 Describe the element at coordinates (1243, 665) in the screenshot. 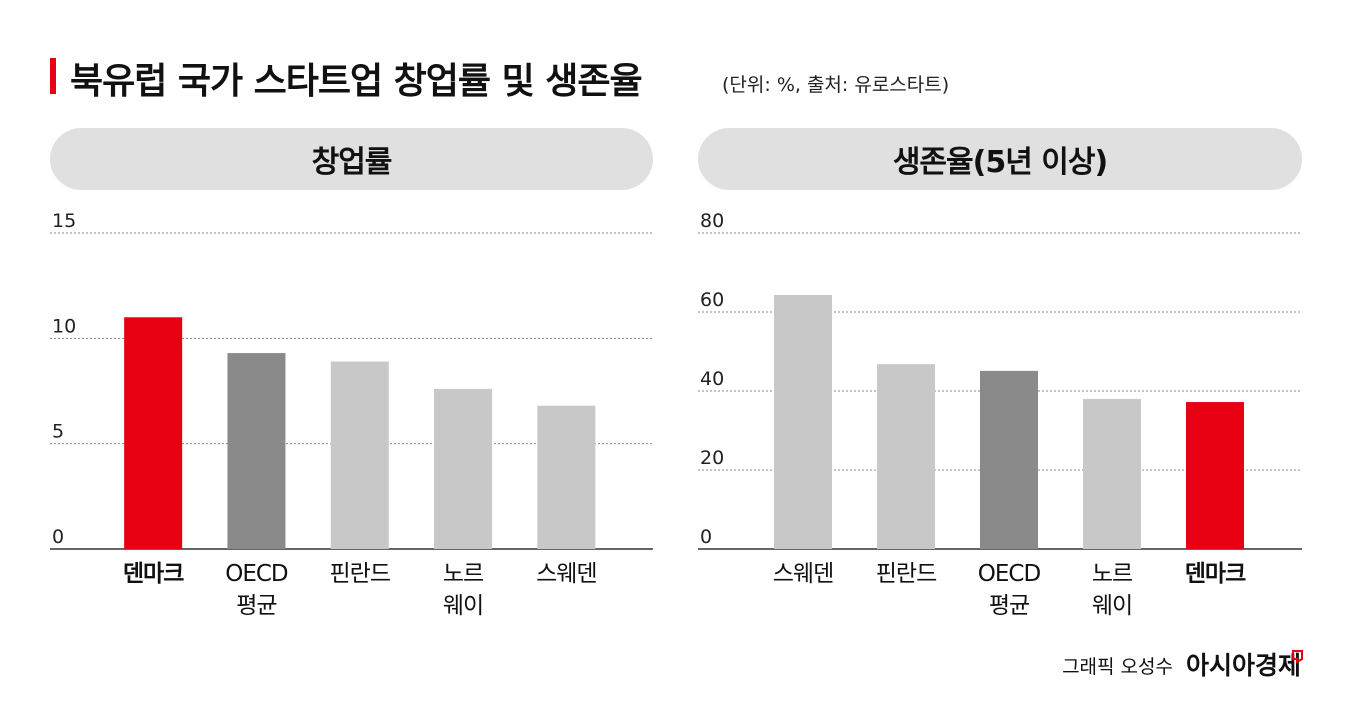

I see `brand: 아시아경제` at that location.